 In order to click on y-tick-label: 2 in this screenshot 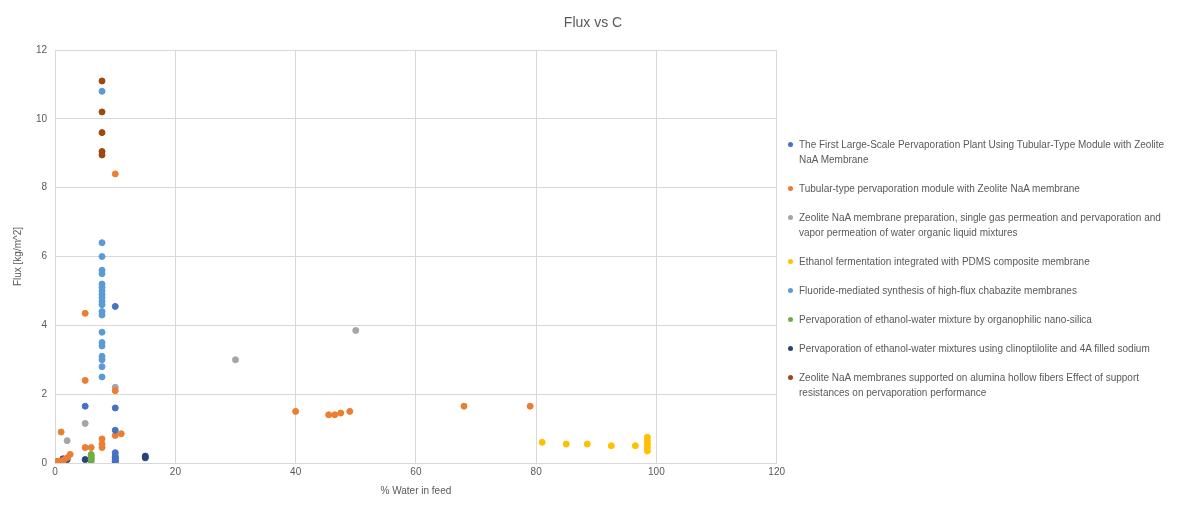, I will do `click(44, 393)`.